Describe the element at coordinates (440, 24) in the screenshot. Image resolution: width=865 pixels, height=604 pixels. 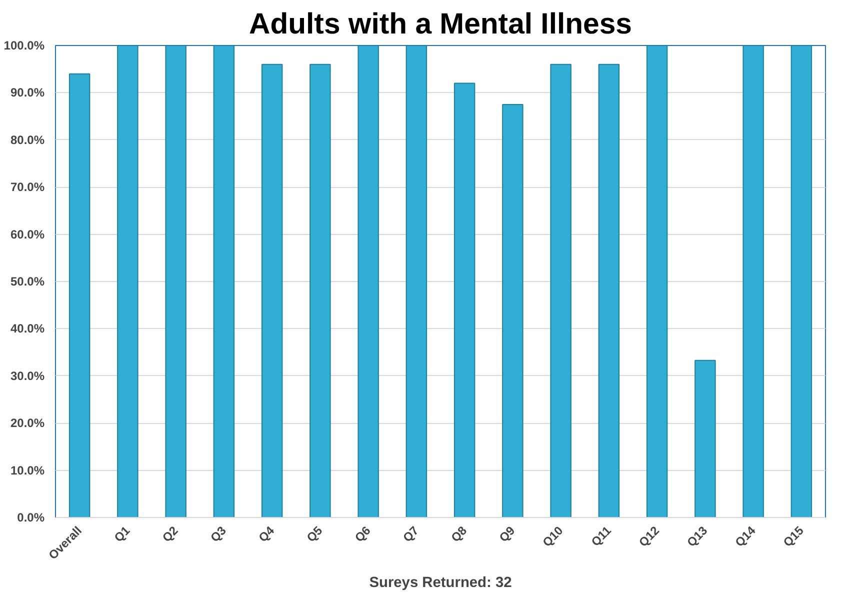
I see `chart-title: Adults with a Mental Illness` at that location.